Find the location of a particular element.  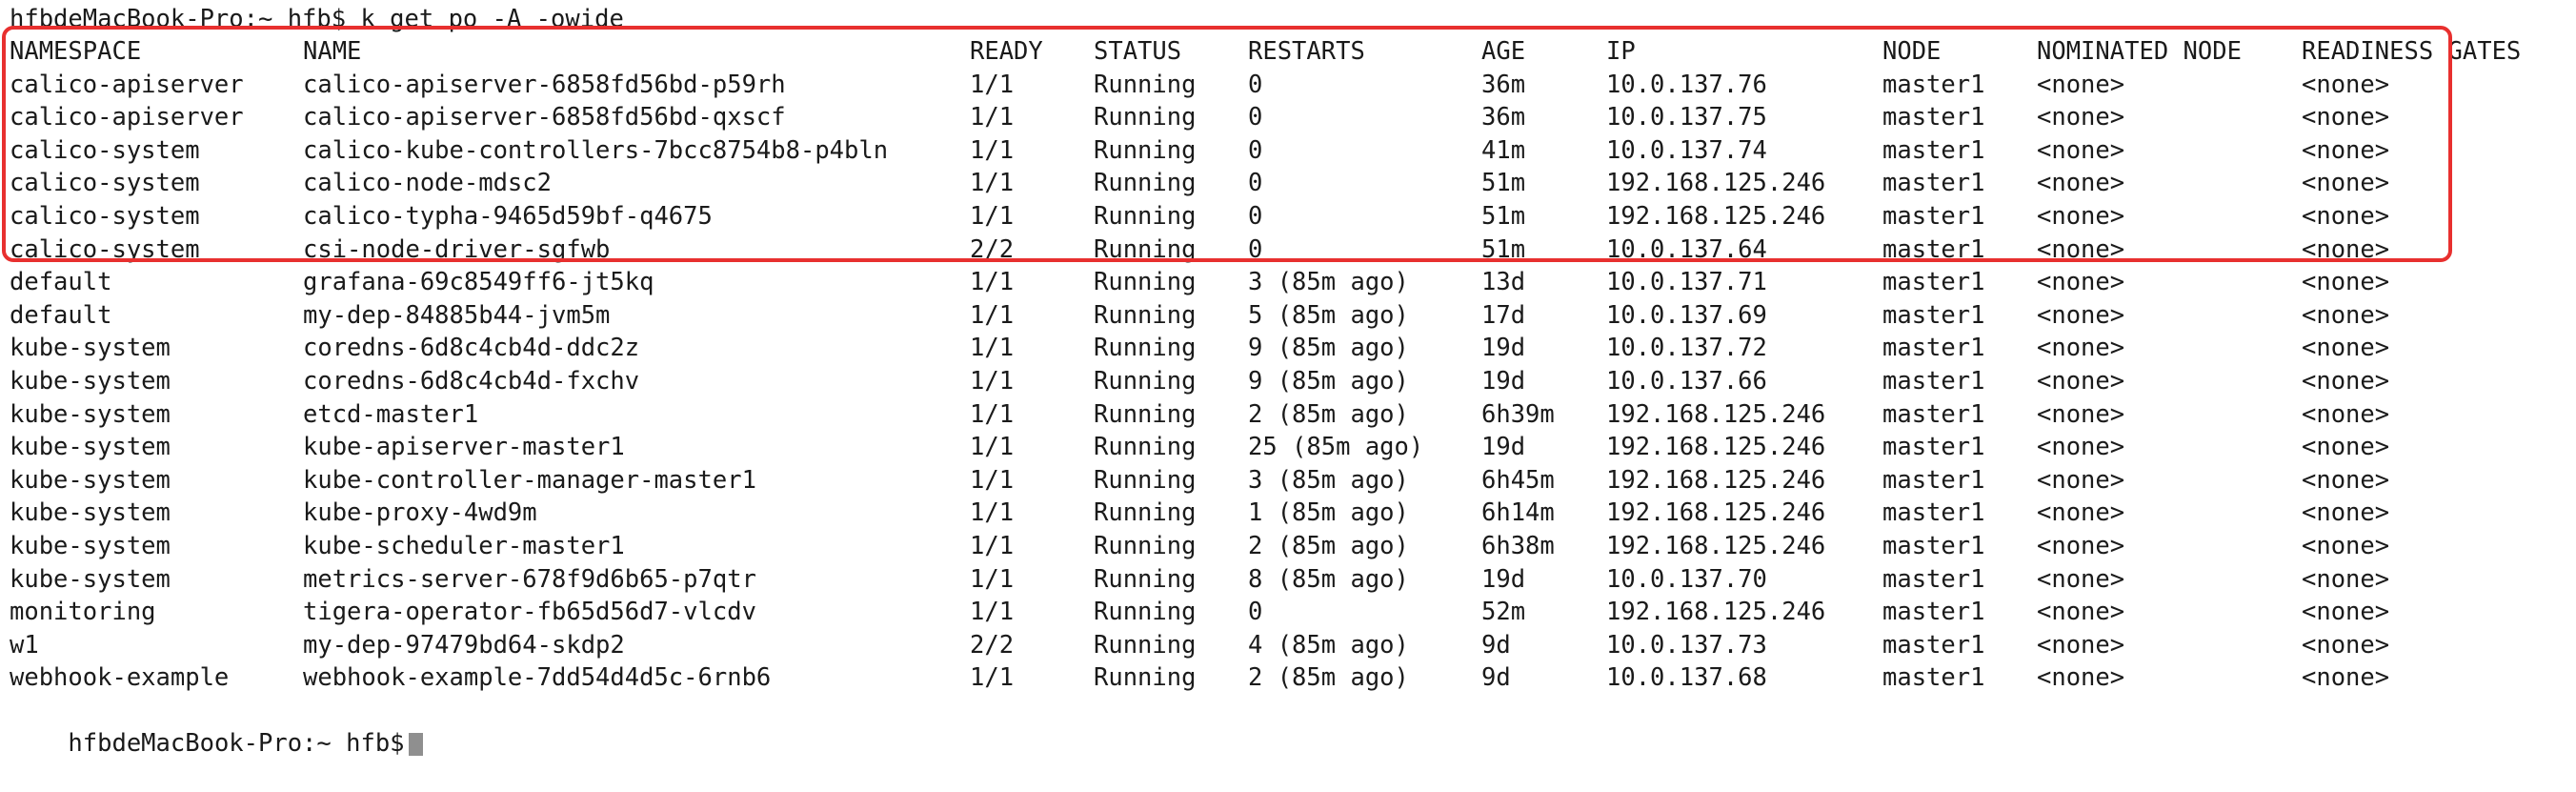

cell-name: coredns-6d8c4cb4d-ddc2z is located at coordinates (471, 348).